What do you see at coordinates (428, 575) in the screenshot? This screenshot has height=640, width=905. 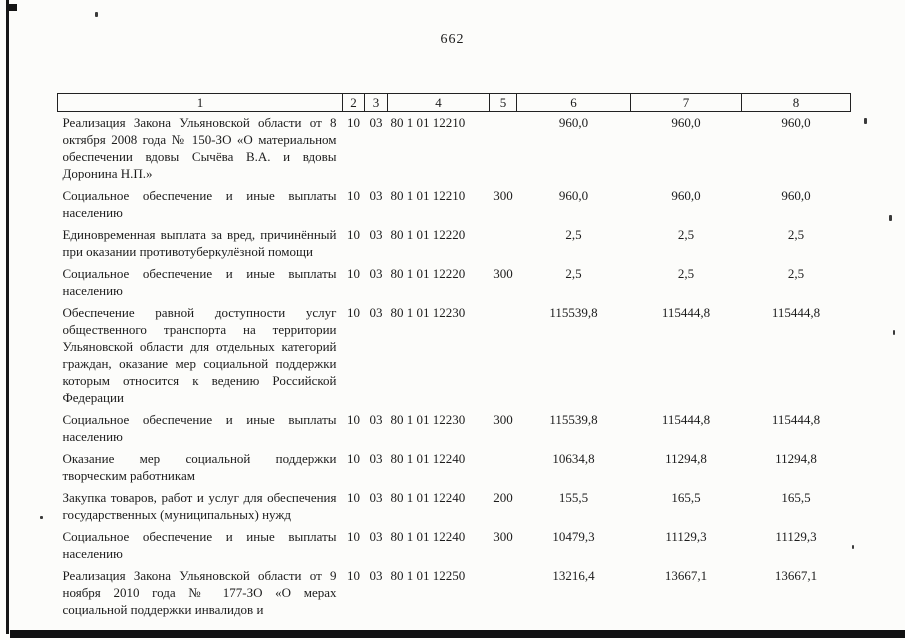 I see `target-article-code: 80 1 01 12250` at bounding box center [428, 575].